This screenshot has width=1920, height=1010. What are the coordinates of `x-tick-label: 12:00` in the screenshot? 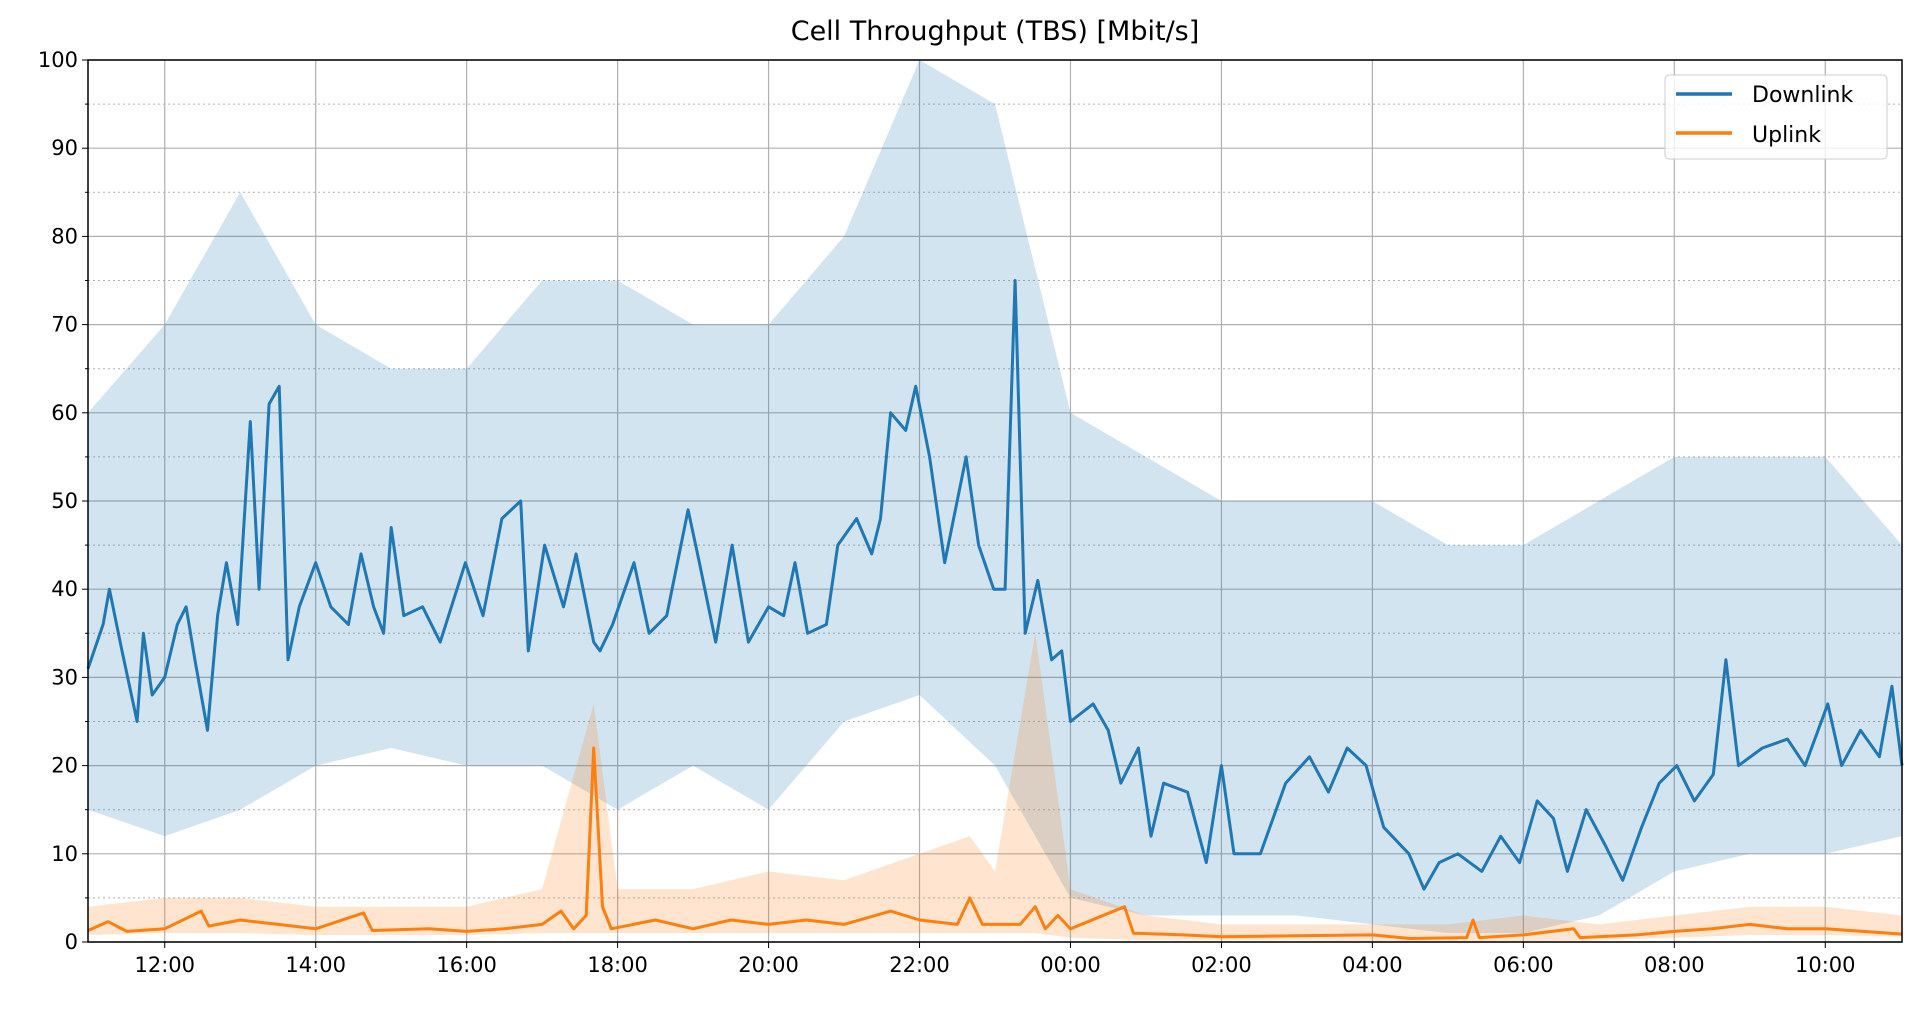 It's located at (164, 965).